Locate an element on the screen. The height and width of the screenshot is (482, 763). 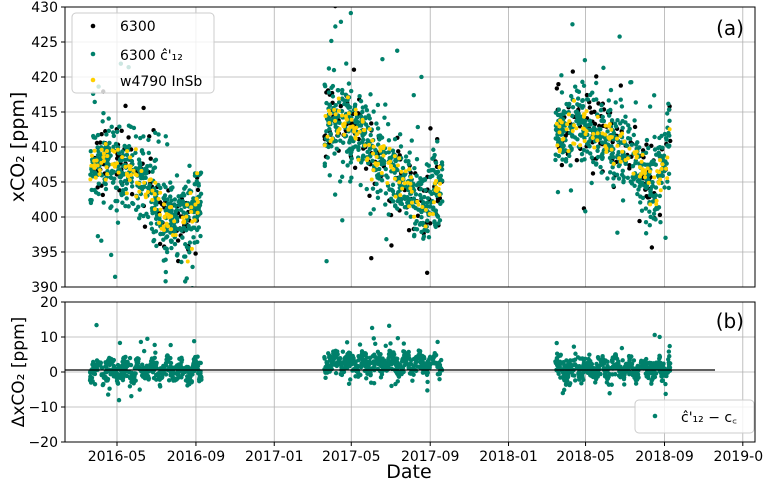
y-tick-label: 405 is located at coordinates (44, 183).